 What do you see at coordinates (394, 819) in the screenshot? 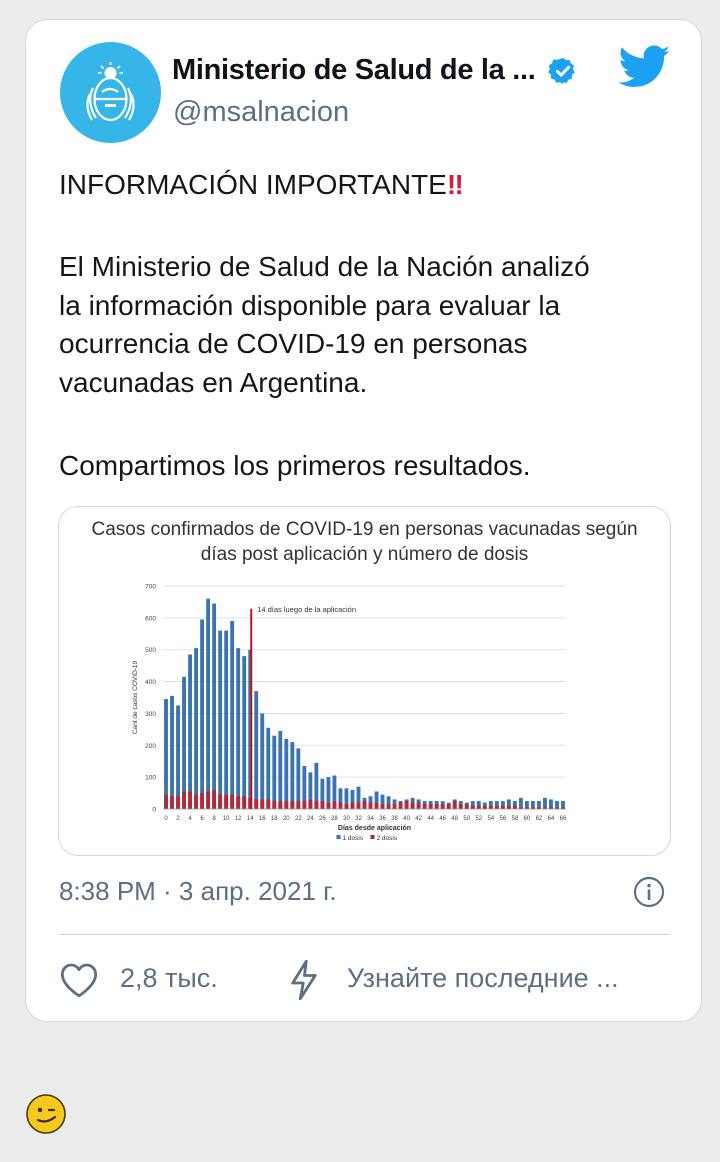
I see `x-tick-label: 38` at bounding box center [394, 819].